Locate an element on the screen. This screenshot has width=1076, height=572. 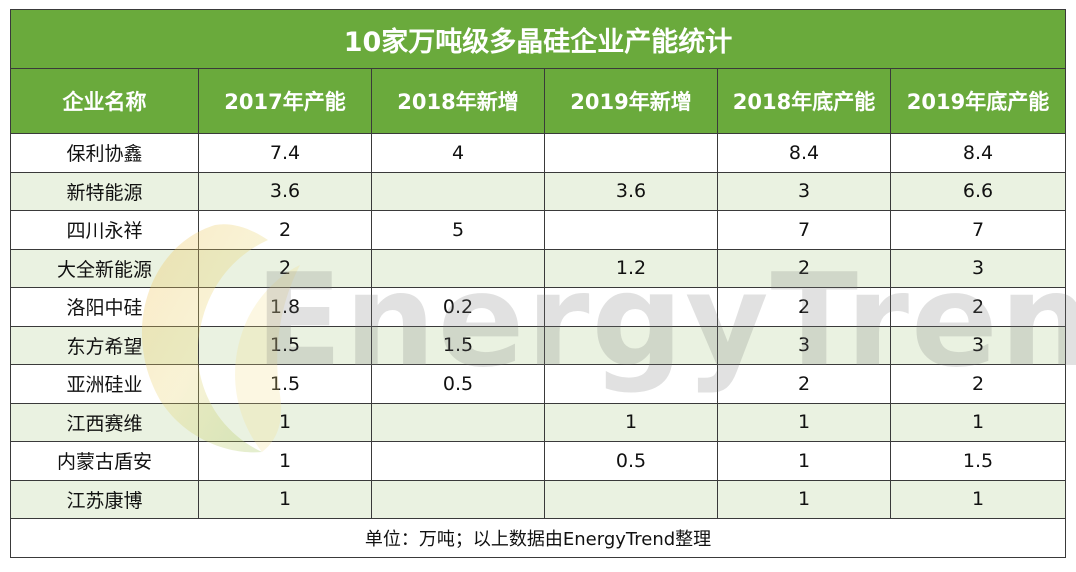
table-row: 大全新能源 2 1.2 2 3 is located at coordinates (538, 268).